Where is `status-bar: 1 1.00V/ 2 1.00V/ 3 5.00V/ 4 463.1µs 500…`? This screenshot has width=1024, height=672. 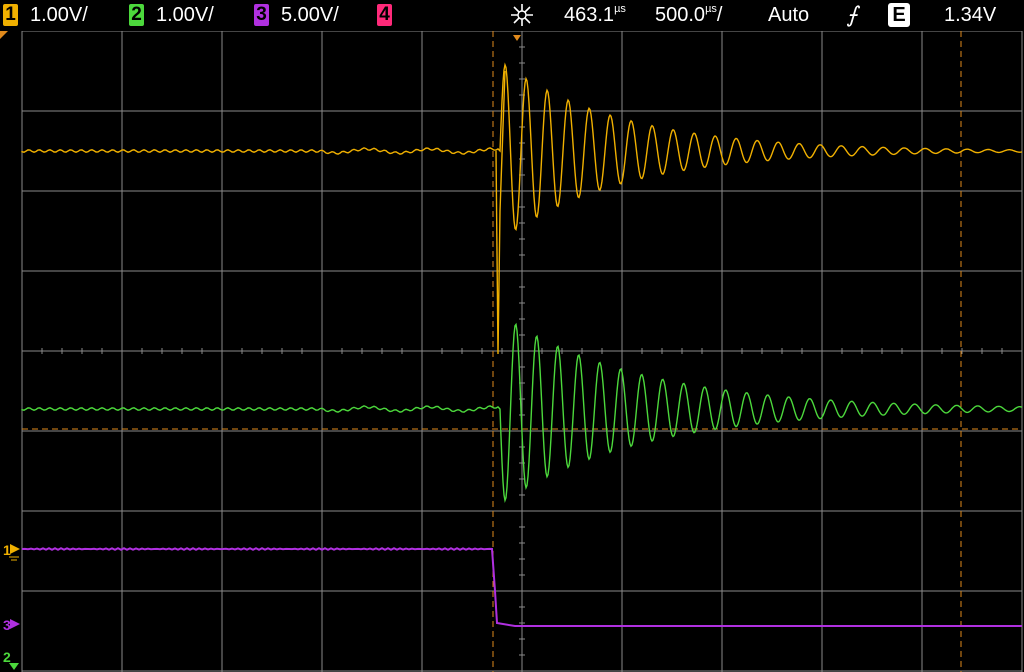
status-bar: 1 1.00V/ 2 1.00V/ 3 5.00V/ 4 463.1µs 500… is located at coordinates (512, 15).